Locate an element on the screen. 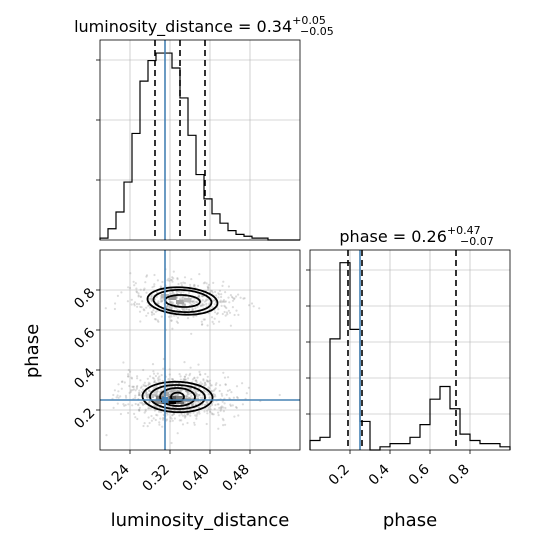 The width and height of the screenshot is (550, 550). x-tick-label: 0.6 is located at coordinates (419, 474).